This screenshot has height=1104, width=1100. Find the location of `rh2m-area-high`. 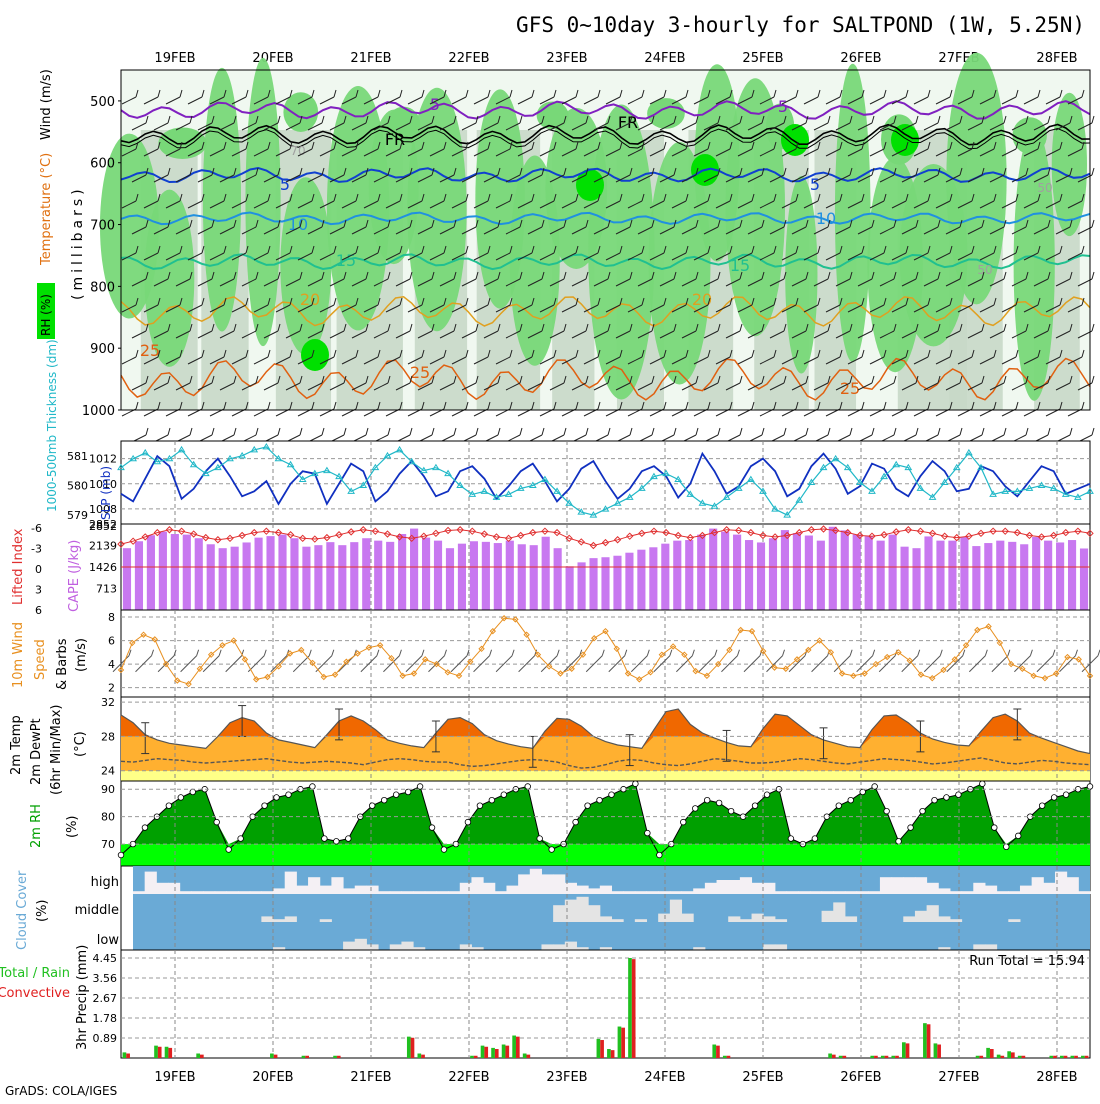

rh2m-area-high is located at coordinates (605, 814).